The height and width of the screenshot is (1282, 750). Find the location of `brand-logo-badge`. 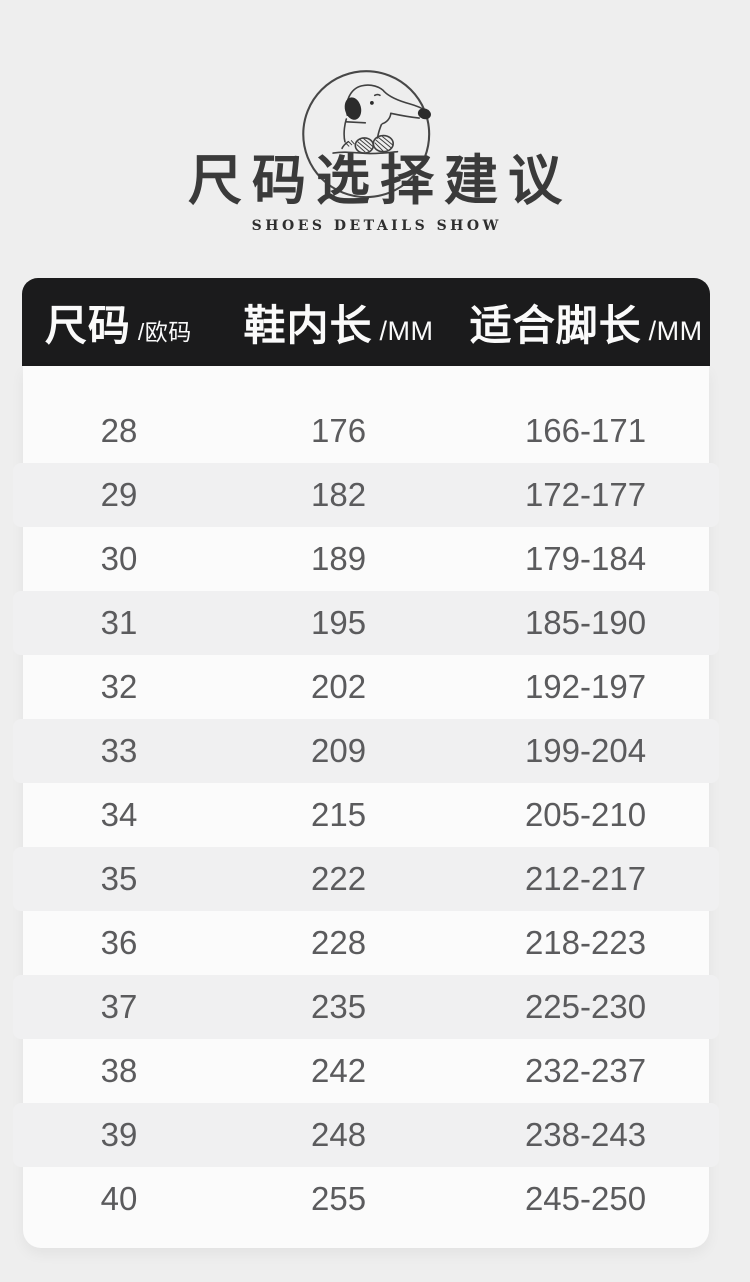

brand-logo-badge is located at coordinates (370, 137).